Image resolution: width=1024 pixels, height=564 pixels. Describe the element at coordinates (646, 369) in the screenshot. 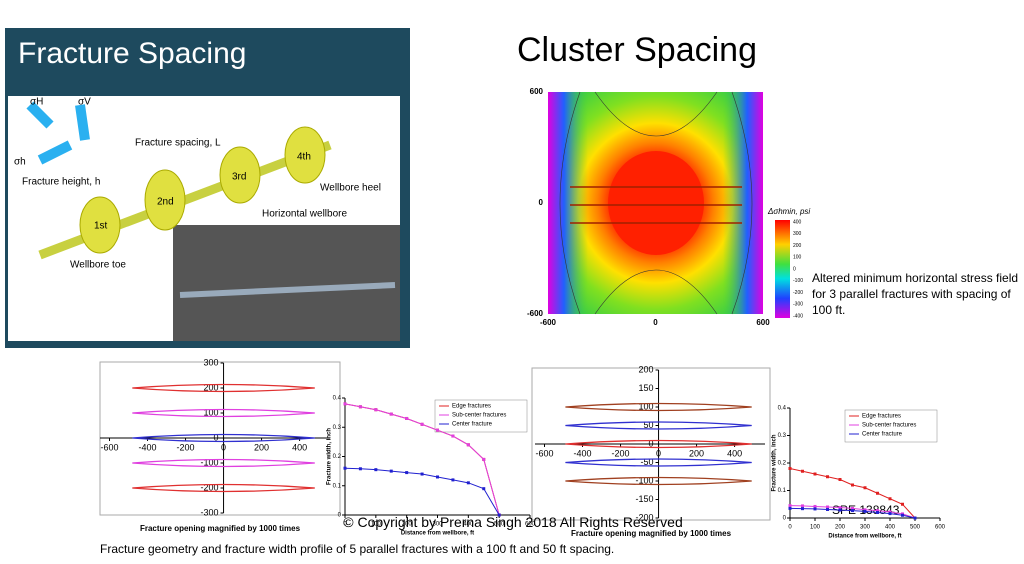

I see `y-tick-label: 200` at that location.